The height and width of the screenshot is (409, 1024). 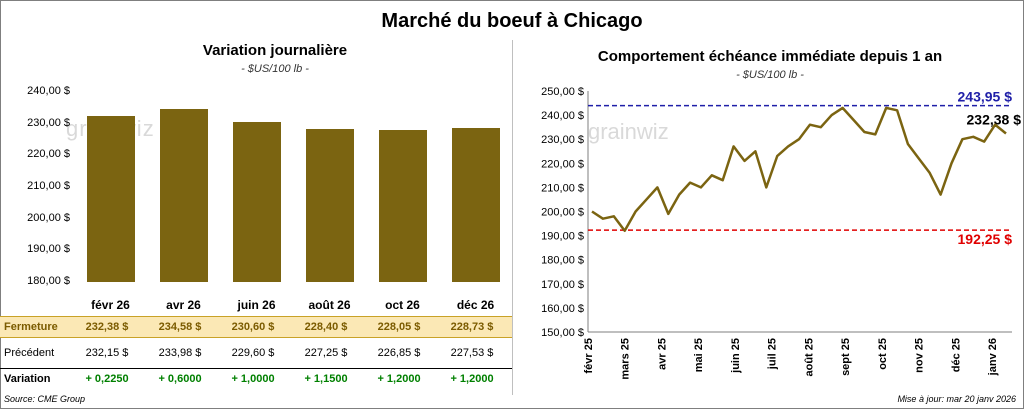 I want to click on line-x-tick: janv 26, so click(x=993, y=357).